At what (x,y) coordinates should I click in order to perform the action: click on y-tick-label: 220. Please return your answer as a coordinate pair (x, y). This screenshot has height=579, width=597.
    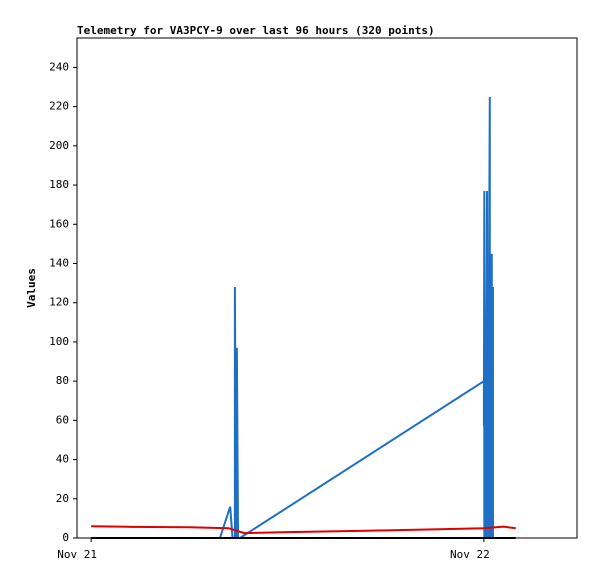
    Looking at the image, I should click on (59, 106).